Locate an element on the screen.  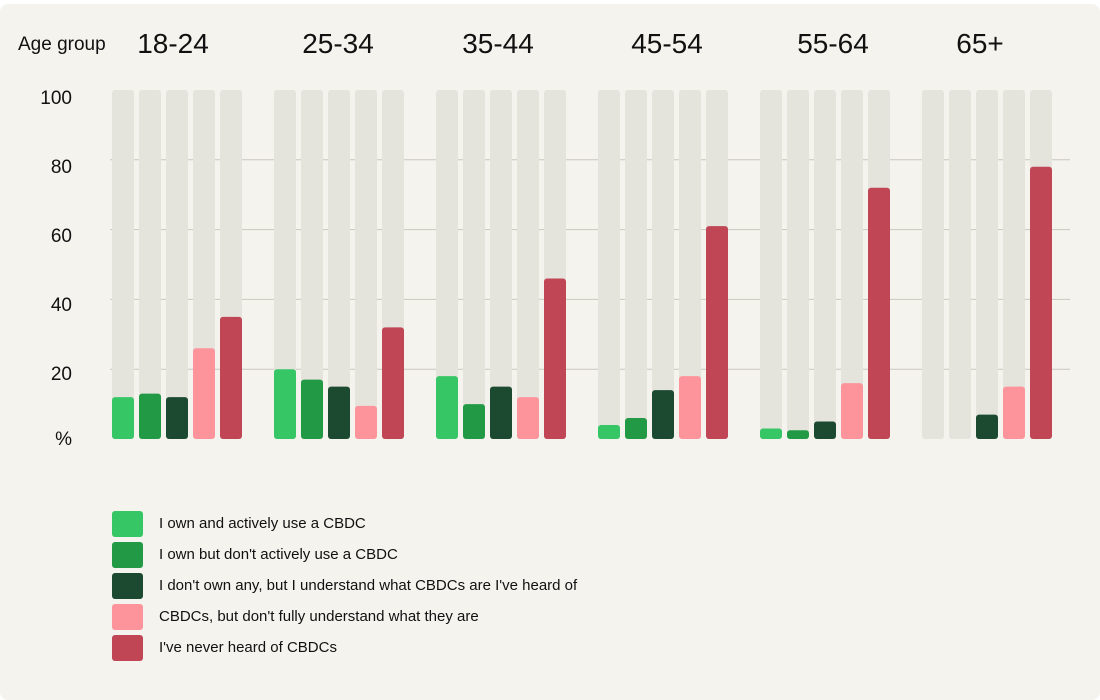
bar-track-55-64-s2 is located at coordinates (798, 264).